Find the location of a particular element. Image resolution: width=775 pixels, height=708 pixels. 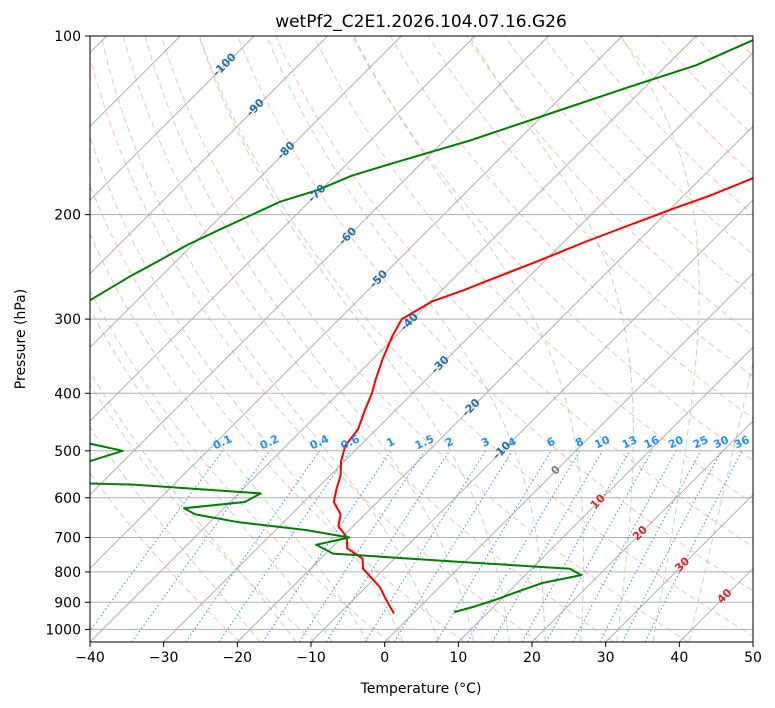

x-tick-label: −40 is located at coordinates (90, 658).